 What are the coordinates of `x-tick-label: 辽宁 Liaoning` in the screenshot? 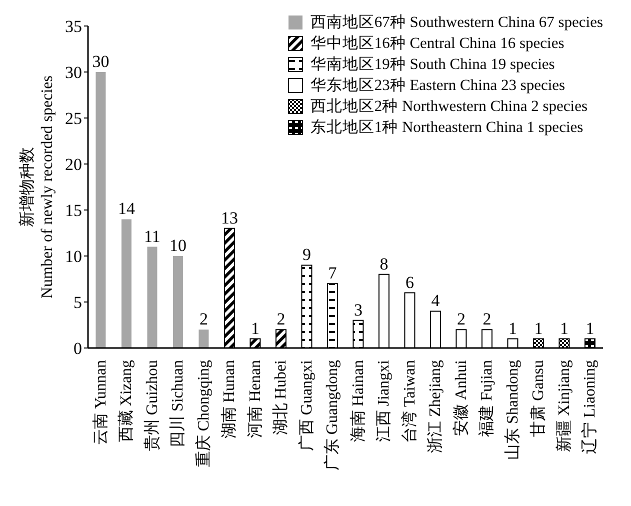 It's located at (589, 407).